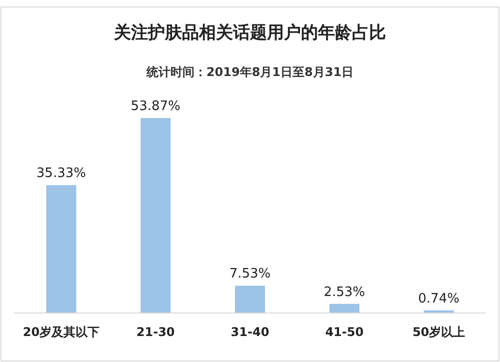 The height and width of the screenshot is (362, 500). I want to click on title: 关注护肤品相关话题用户的年龄占比, so click(250, 33).